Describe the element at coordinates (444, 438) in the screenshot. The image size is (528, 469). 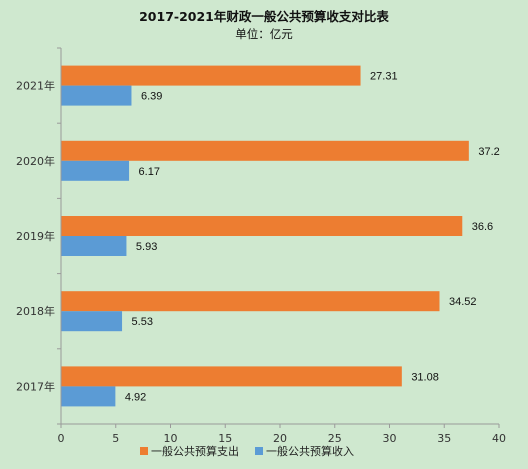
I see `x-tick-label: 35` at that location.